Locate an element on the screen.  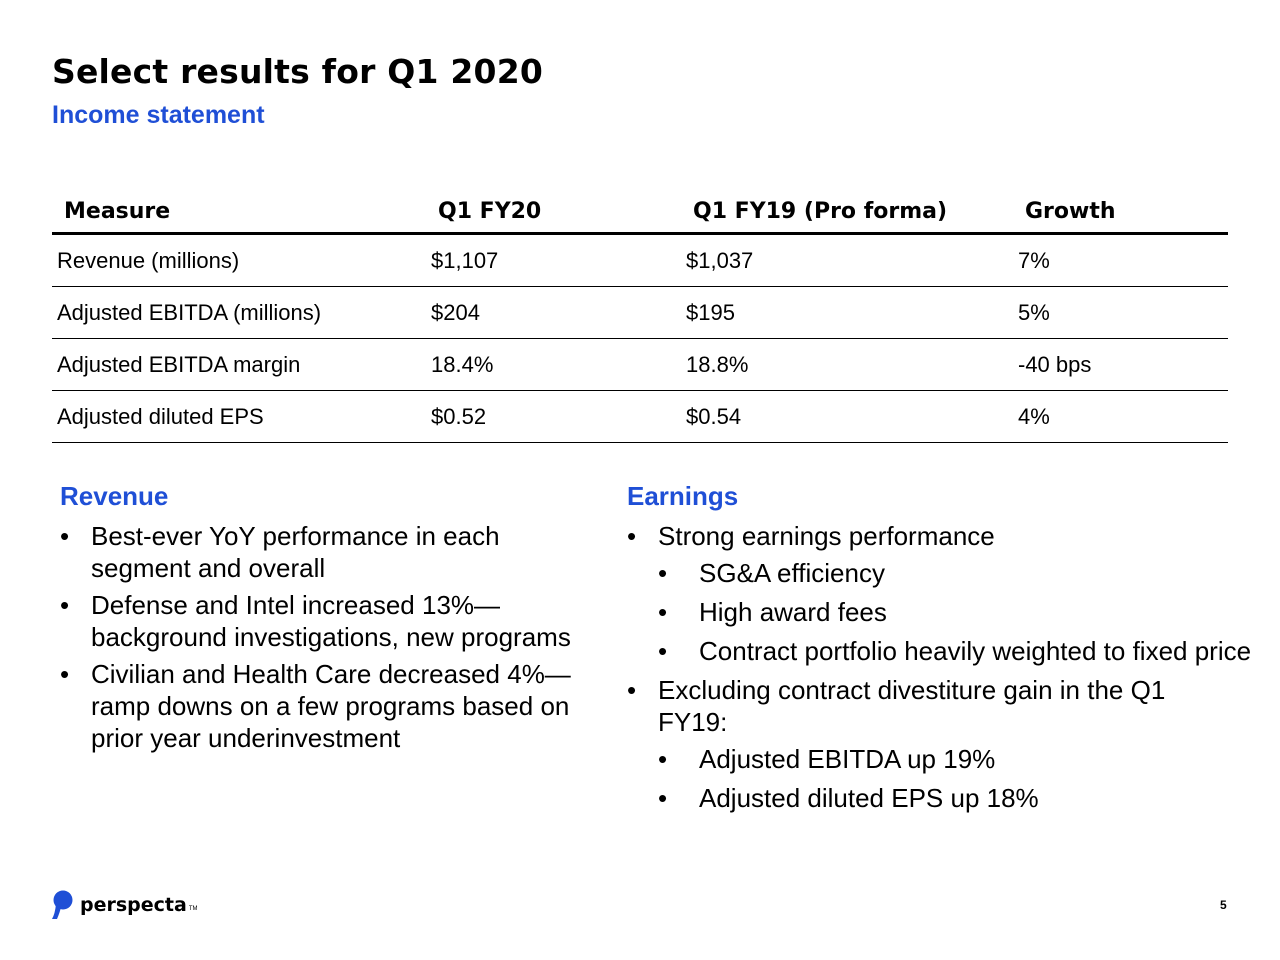
header-q1-fy20: Q1 FY20 is located at coordinates (553, 212).